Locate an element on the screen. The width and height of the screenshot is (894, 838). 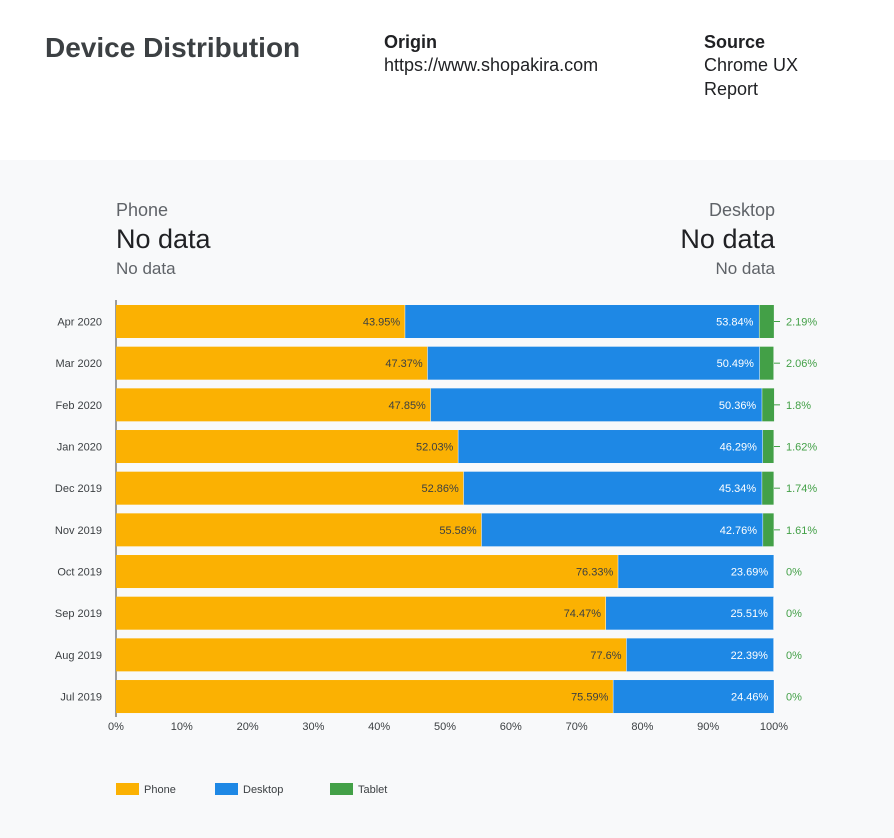
x-tick-label: 70% is located at coordinates (577, 727).